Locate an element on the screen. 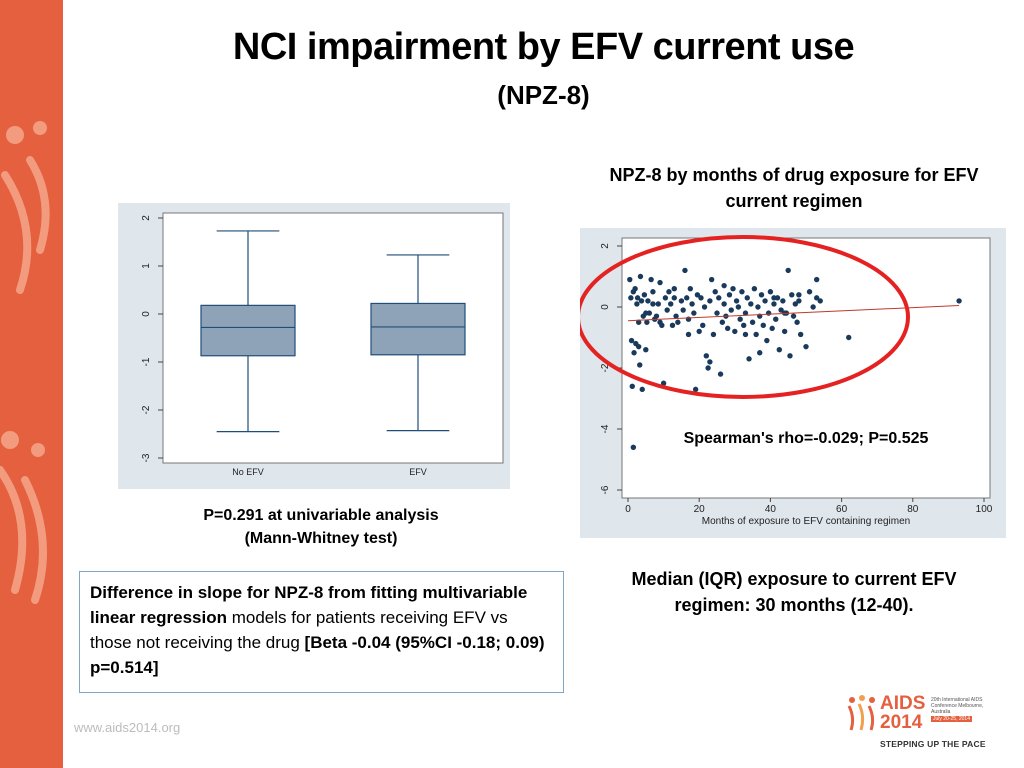 Image resolution: width=1024 pixels, height=768 pixels. boxplot-category-label: No EFV is located at coordinates (248, 472).